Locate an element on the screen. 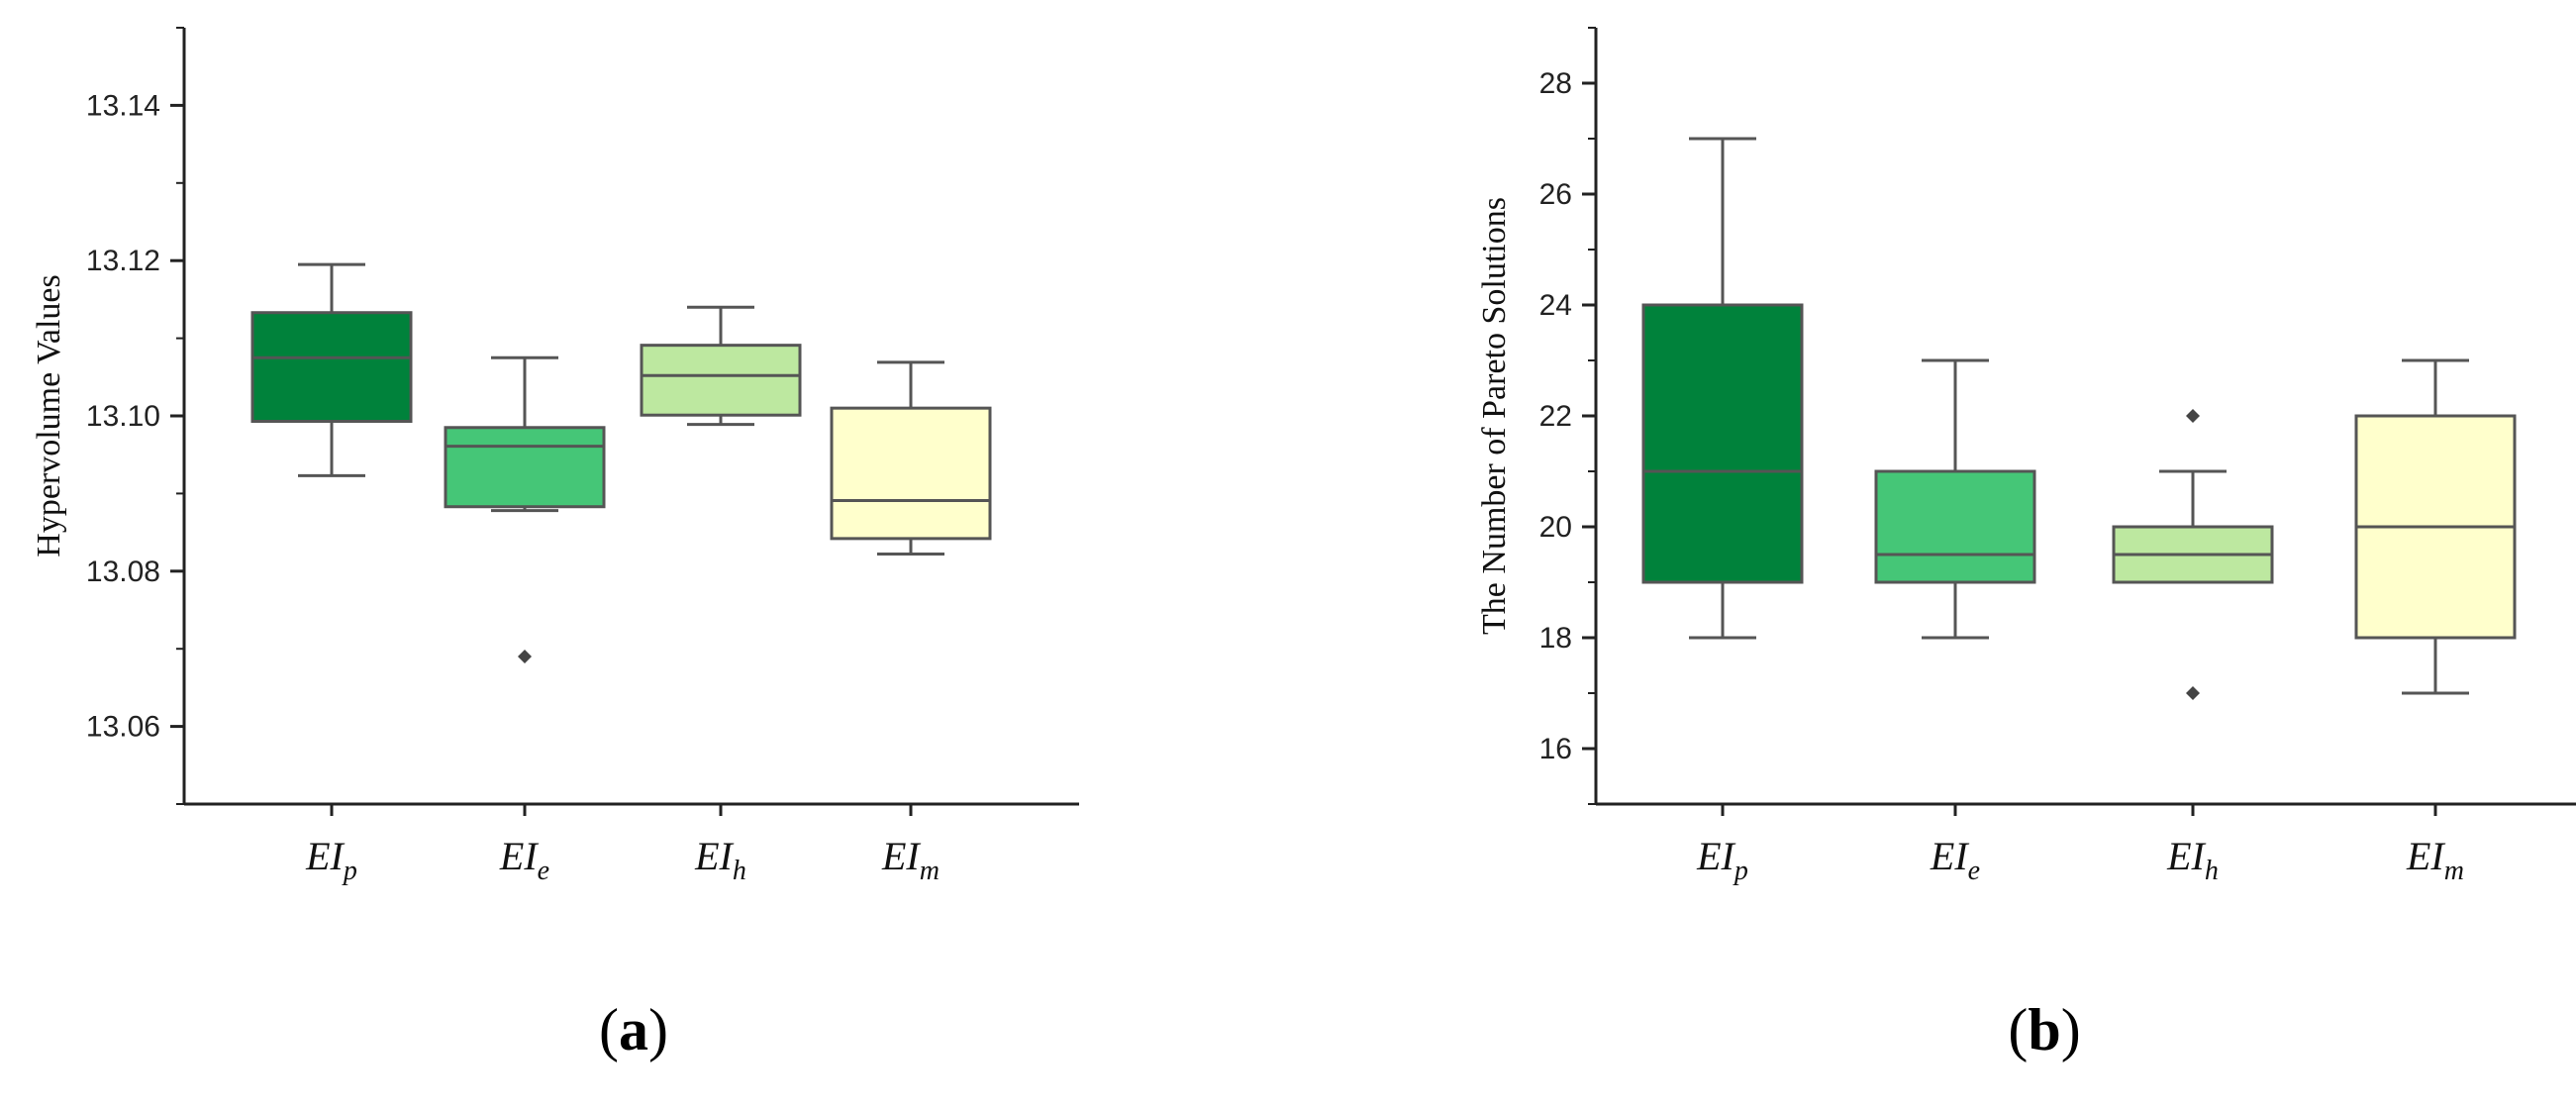  y-tick-label: 28 is located at coordinates (1556, 84).